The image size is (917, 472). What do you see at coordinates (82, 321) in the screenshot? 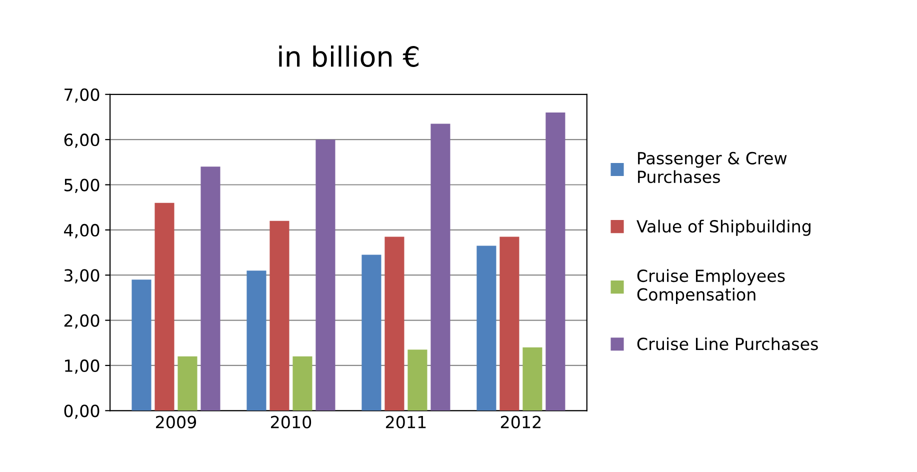
I see `y-tick-label: 2,00` at bounding box center [82, 321].